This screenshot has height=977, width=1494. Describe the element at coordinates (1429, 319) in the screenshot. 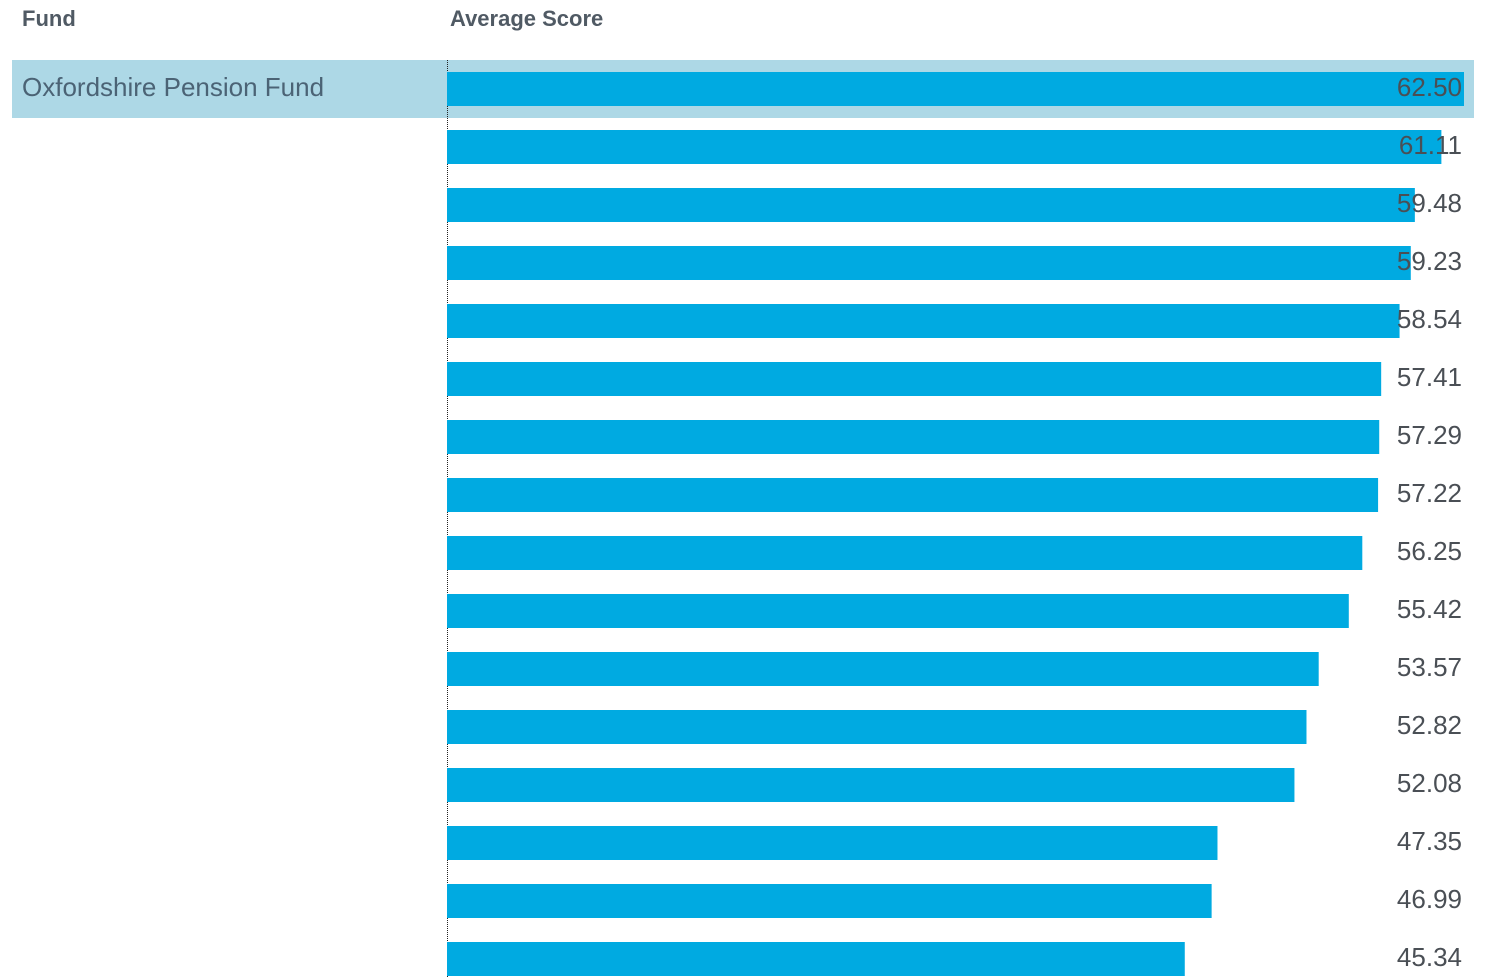

I see `value-label: 58.54` at that location.